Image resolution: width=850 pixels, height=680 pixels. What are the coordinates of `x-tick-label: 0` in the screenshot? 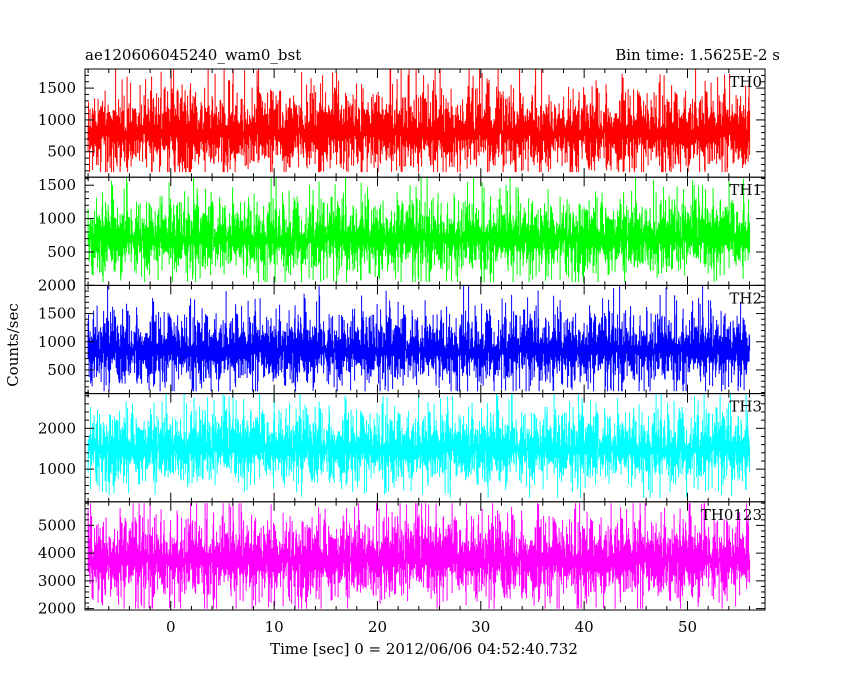 It's located at (171, 627).